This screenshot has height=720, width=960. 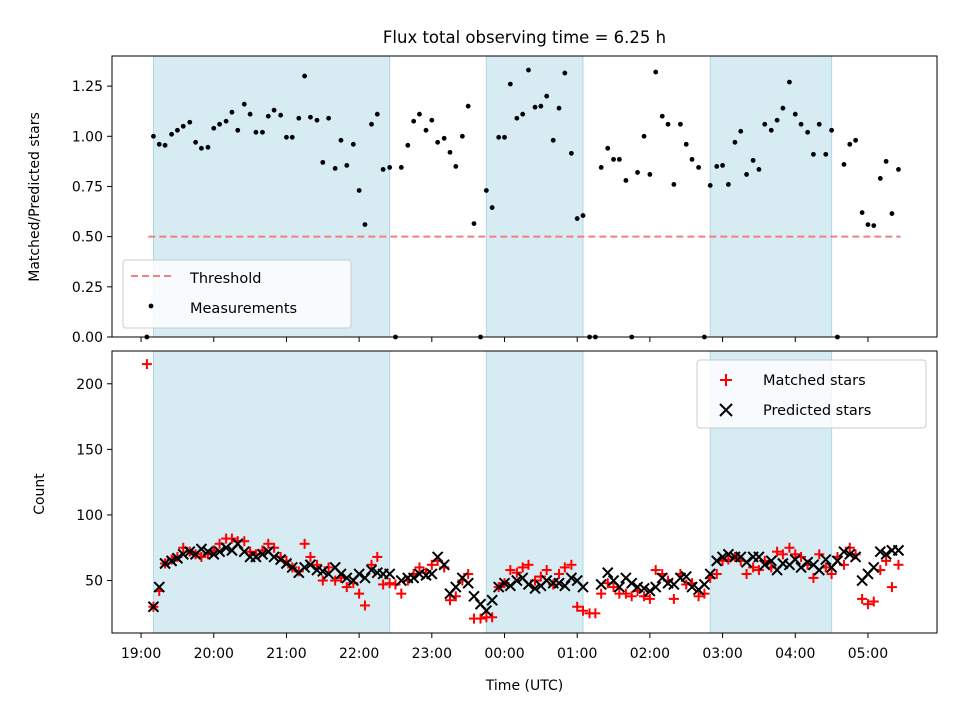 What do you see at coordinates (504, 654) in the screenshot?
I see `time-x-tick-label: 00:00` at bounding box center [504, 654].